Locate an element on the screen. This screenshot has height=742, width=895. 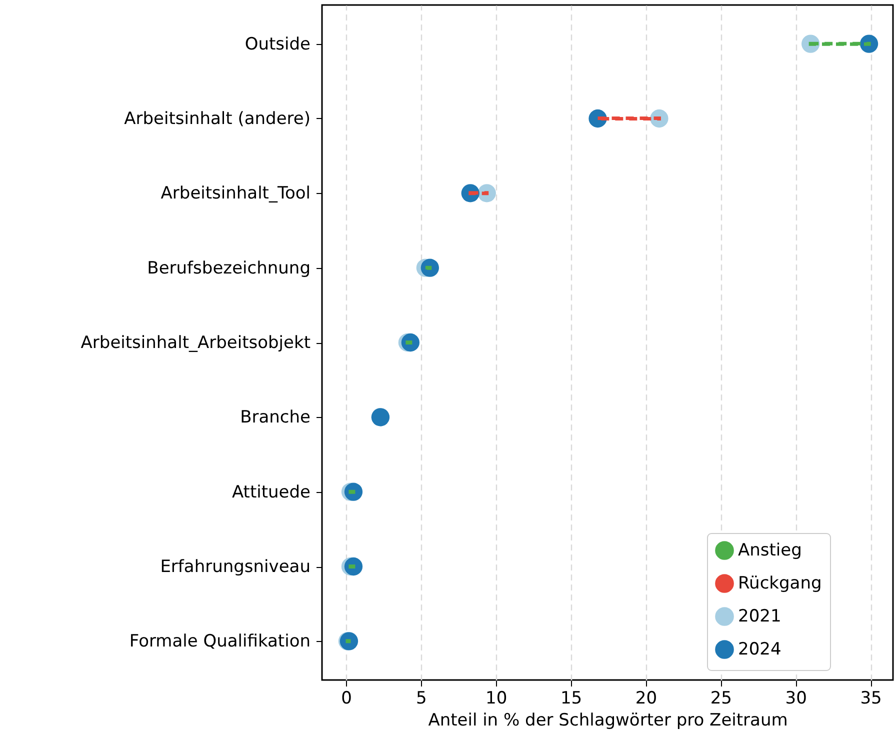
y-tick-label: Attituede is located at coordinates (271, 492).